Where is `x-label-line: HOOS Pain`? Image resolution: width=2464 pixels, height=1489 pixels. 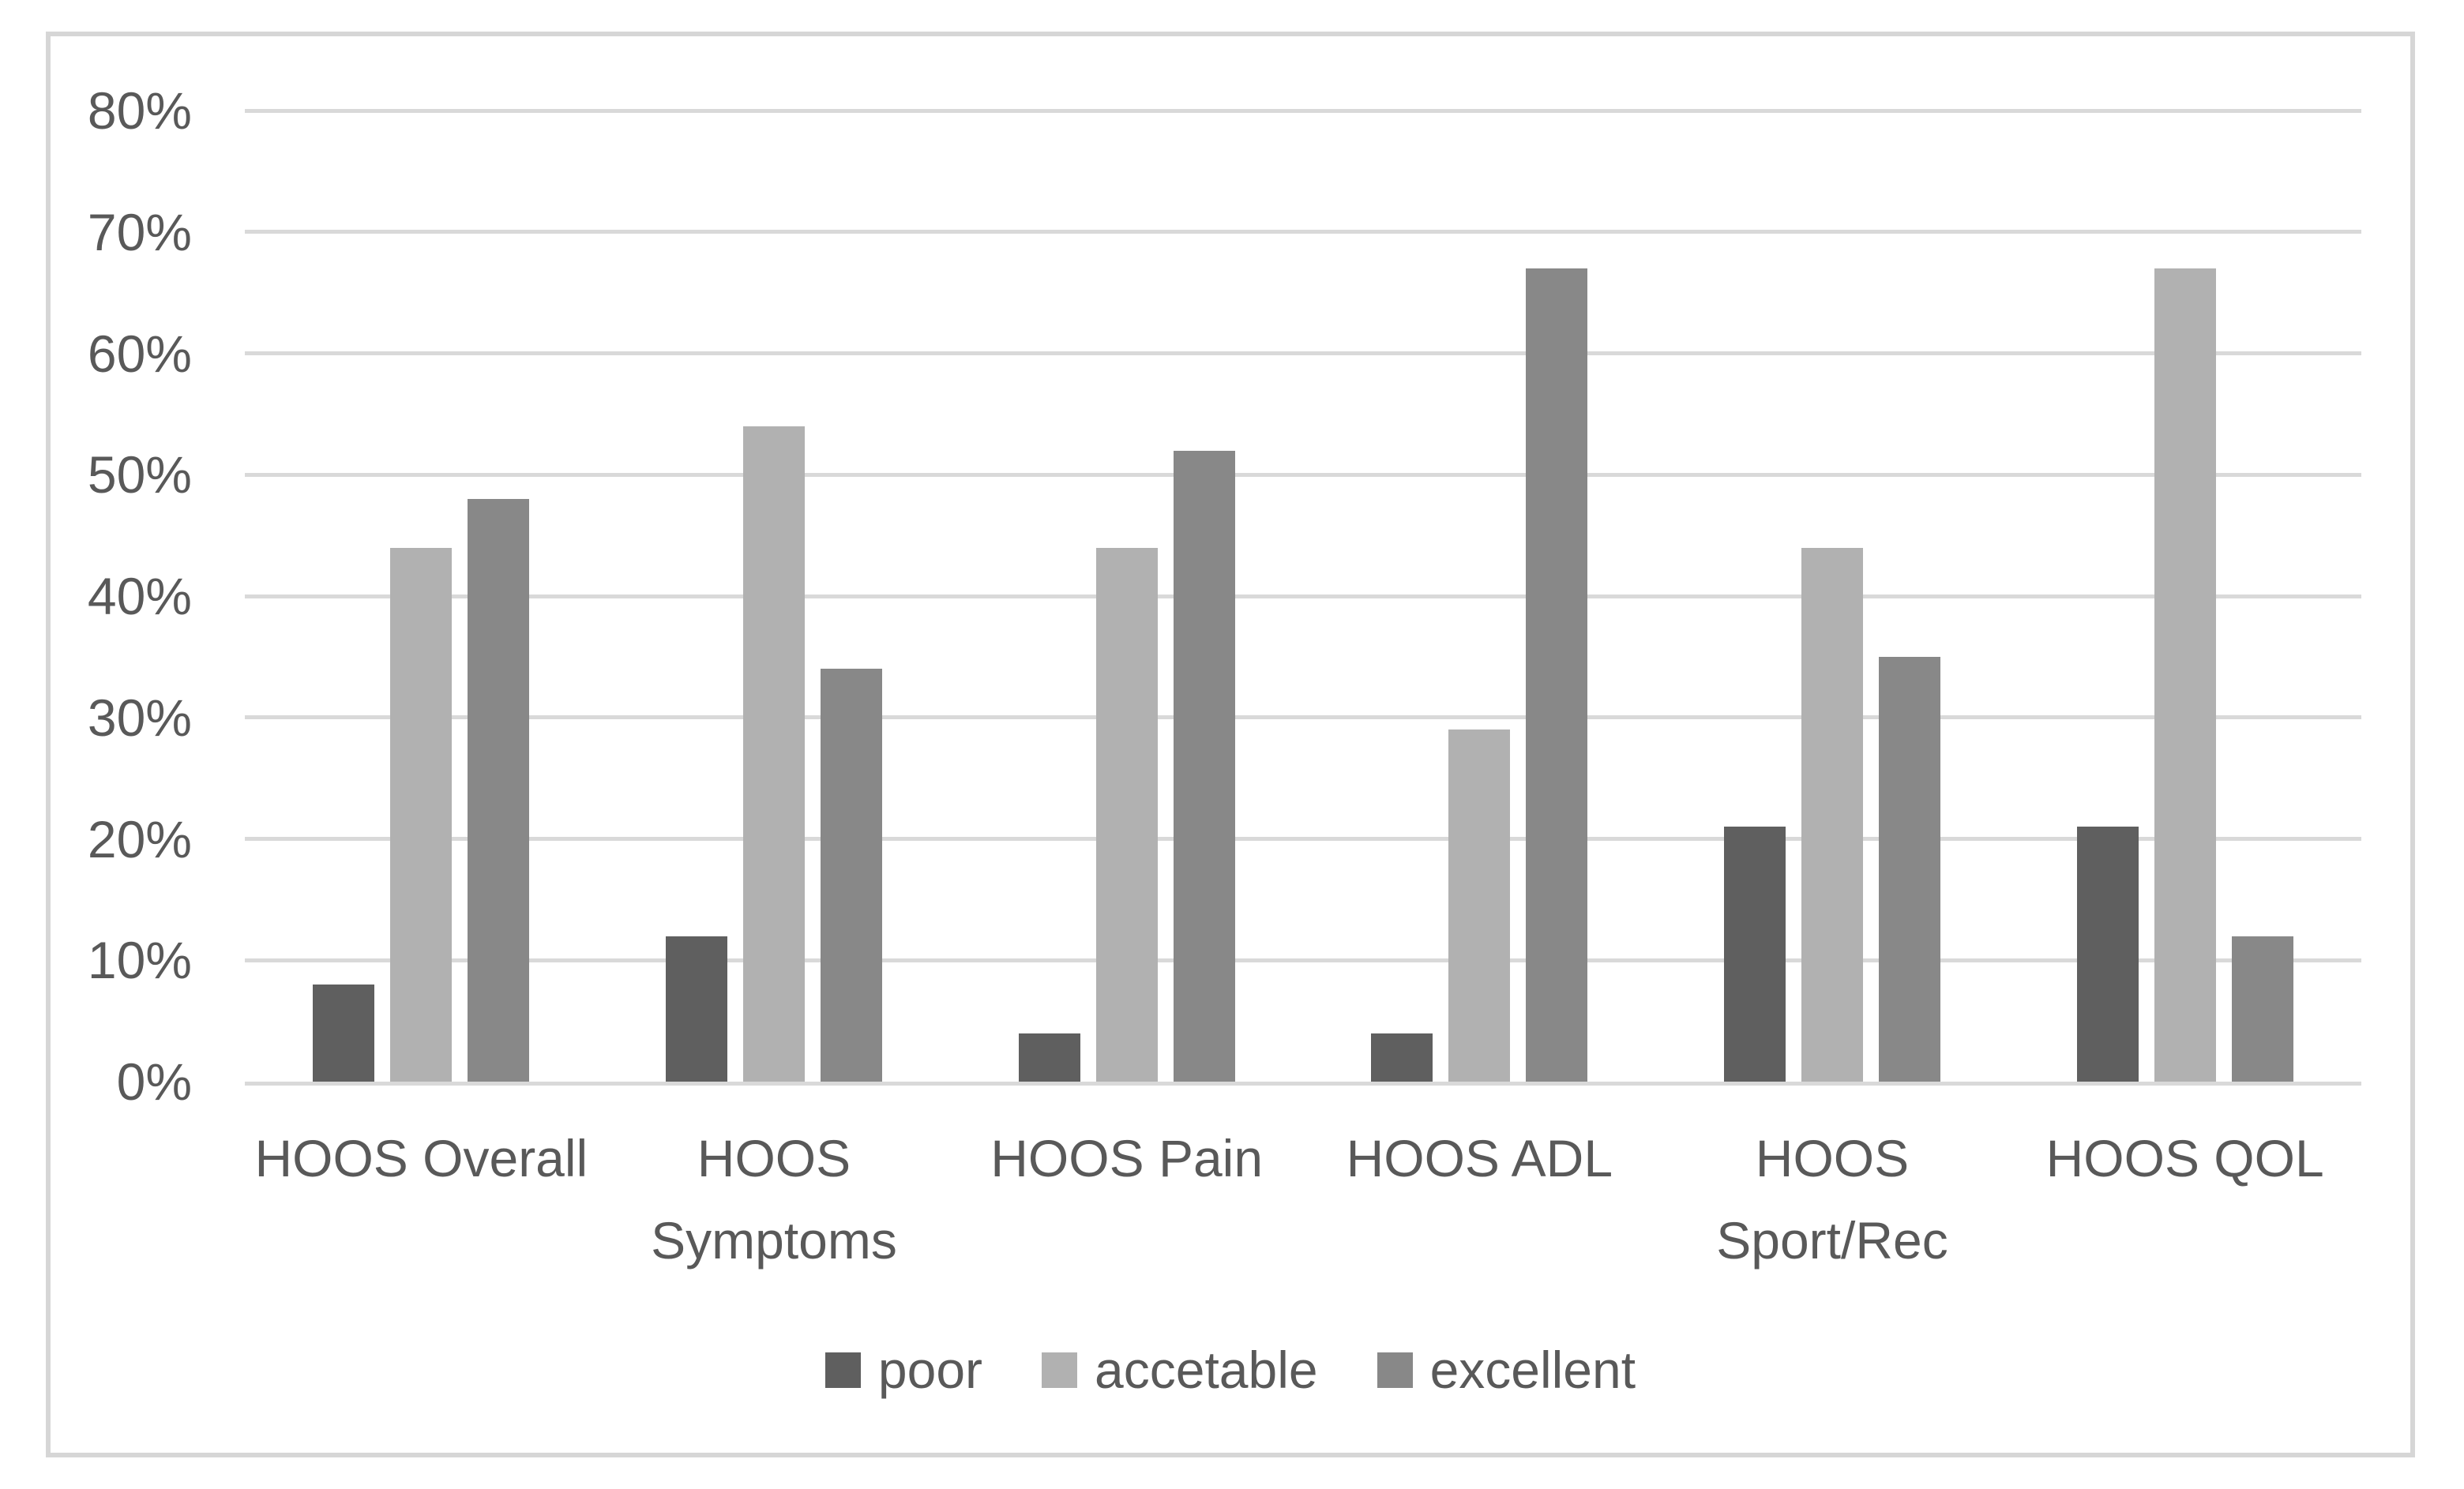 x-label-line: HOOS Pain is located at coordinates (1127, 1158).